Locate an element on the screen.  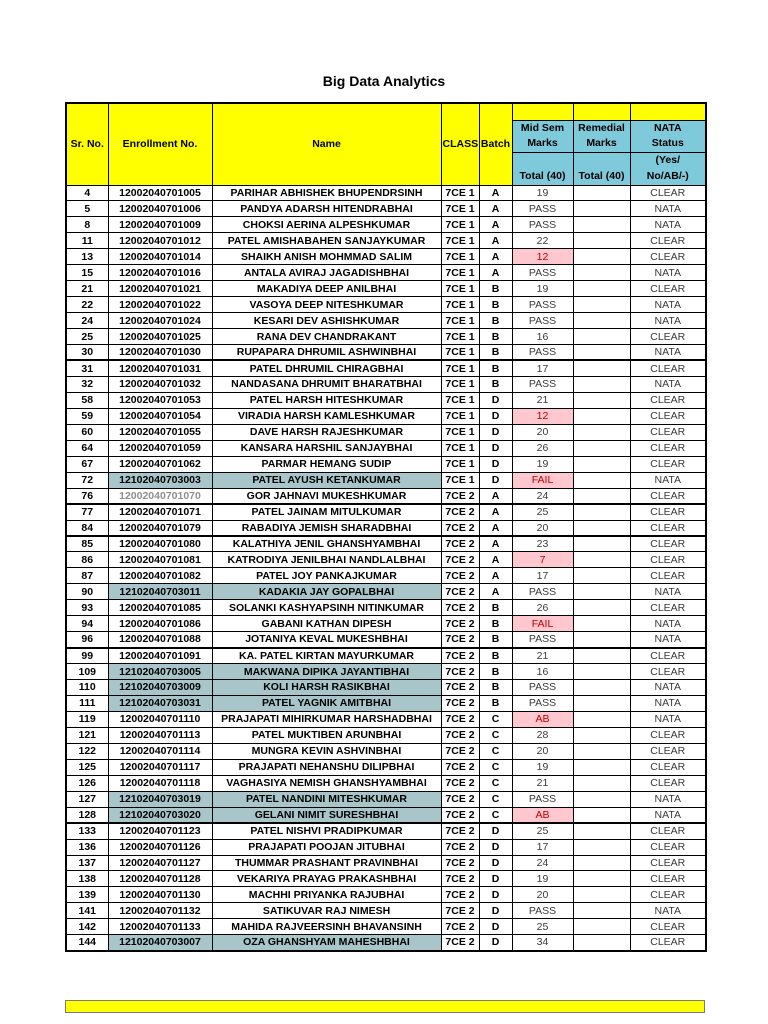
sr-no-cell: 90 is located at coordinates (87, 592).